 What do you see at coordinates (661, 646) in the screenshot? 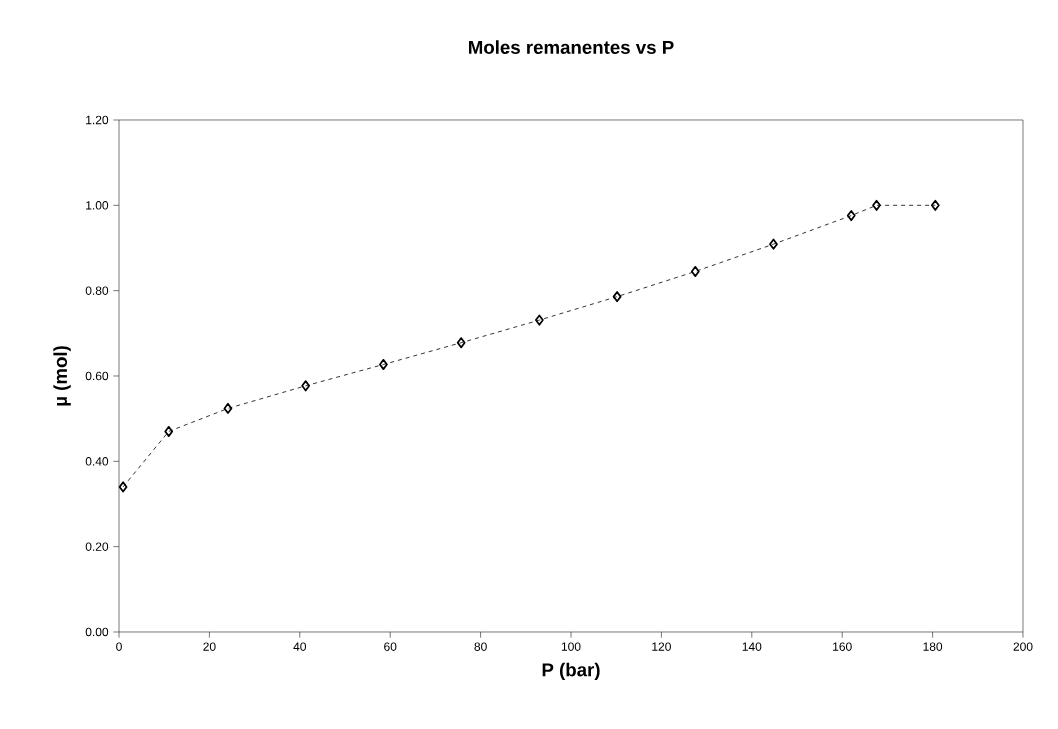
I see `x-tick-label: 120` at bounding box center [661, 646].